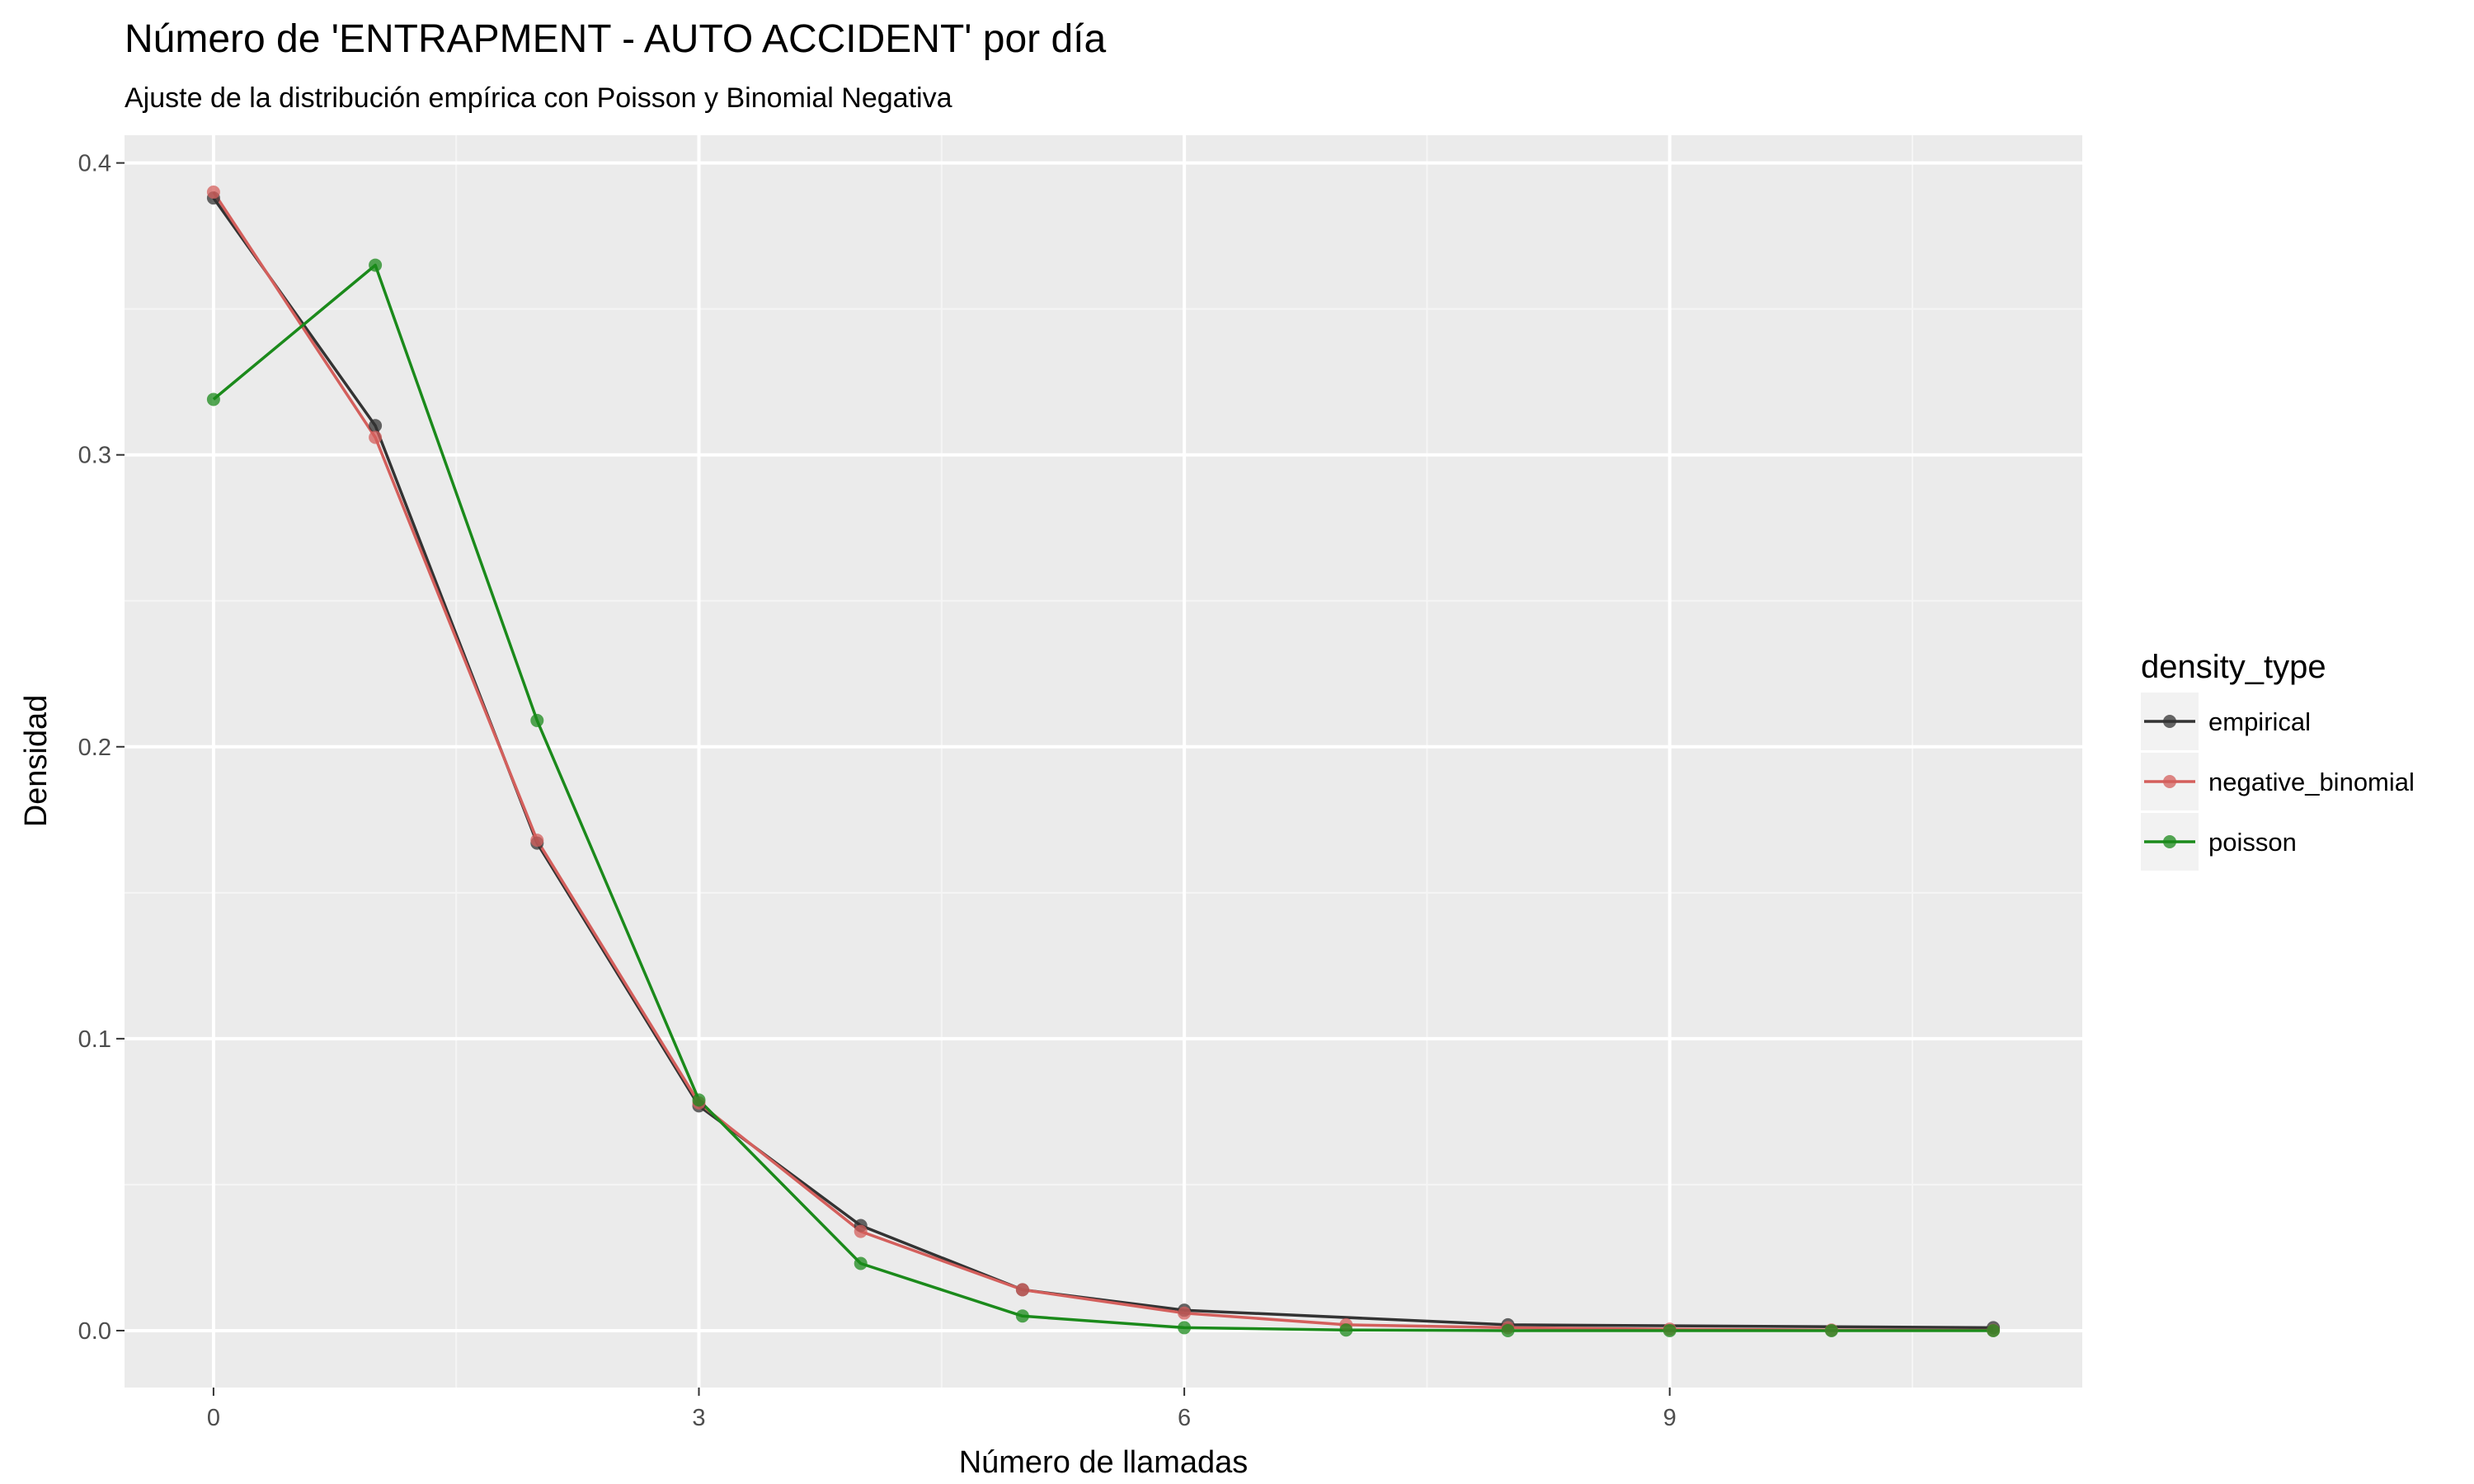  I want to click on data-point-empirical, so click(376, 426).